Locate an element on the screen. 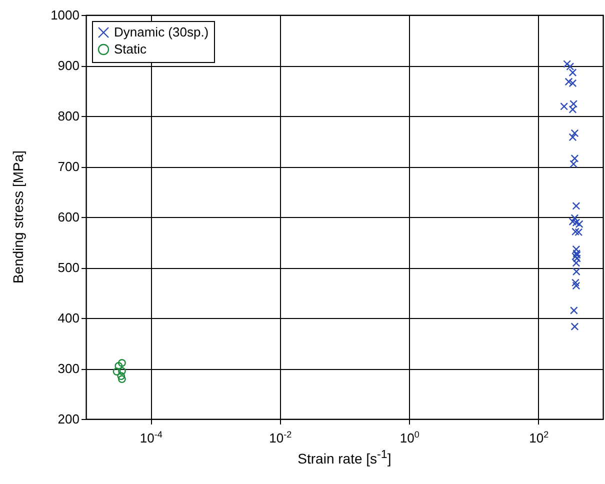  y-tick-label: 200 is located at coordinates (69, 419).